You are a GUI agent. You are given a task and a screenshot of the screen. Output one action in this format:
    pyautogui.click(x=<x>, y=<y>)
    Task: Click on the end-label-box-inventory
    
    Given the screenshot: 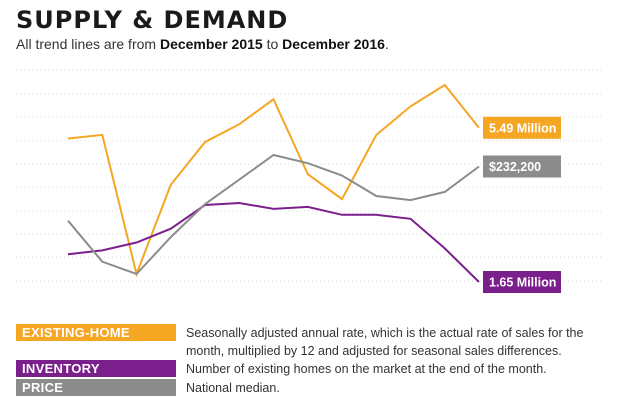 What is the action you would take?
    pyautogui.click(x=522, y=282)
    